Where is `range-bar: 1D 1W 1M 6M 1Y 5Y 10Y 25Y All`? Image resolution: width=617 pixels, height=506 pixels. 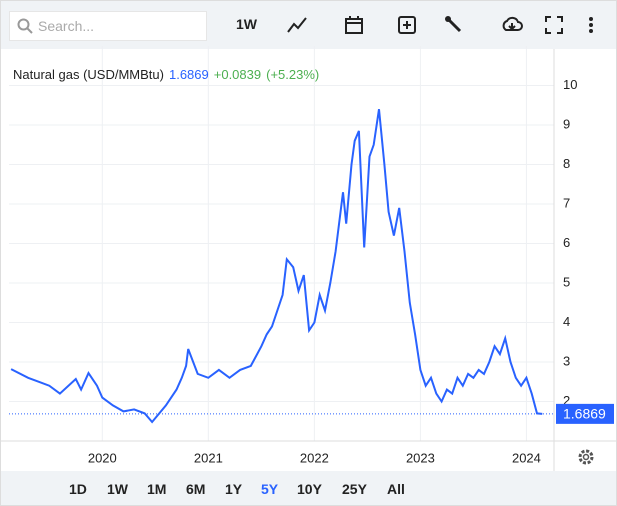 range-bar: 1D 1W 1M 6M 1Y 5Y 10Y 25Y All is located at coordinates (308, 488).